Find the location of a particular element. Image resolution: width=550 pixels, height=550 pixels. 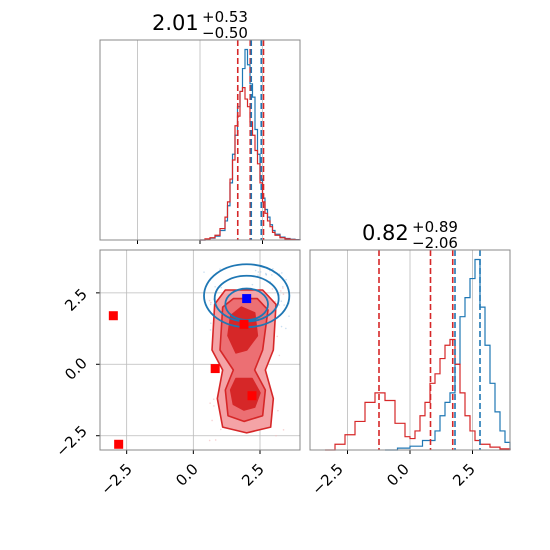

title-param1: 2.01 is located at coordinates (175, 23).